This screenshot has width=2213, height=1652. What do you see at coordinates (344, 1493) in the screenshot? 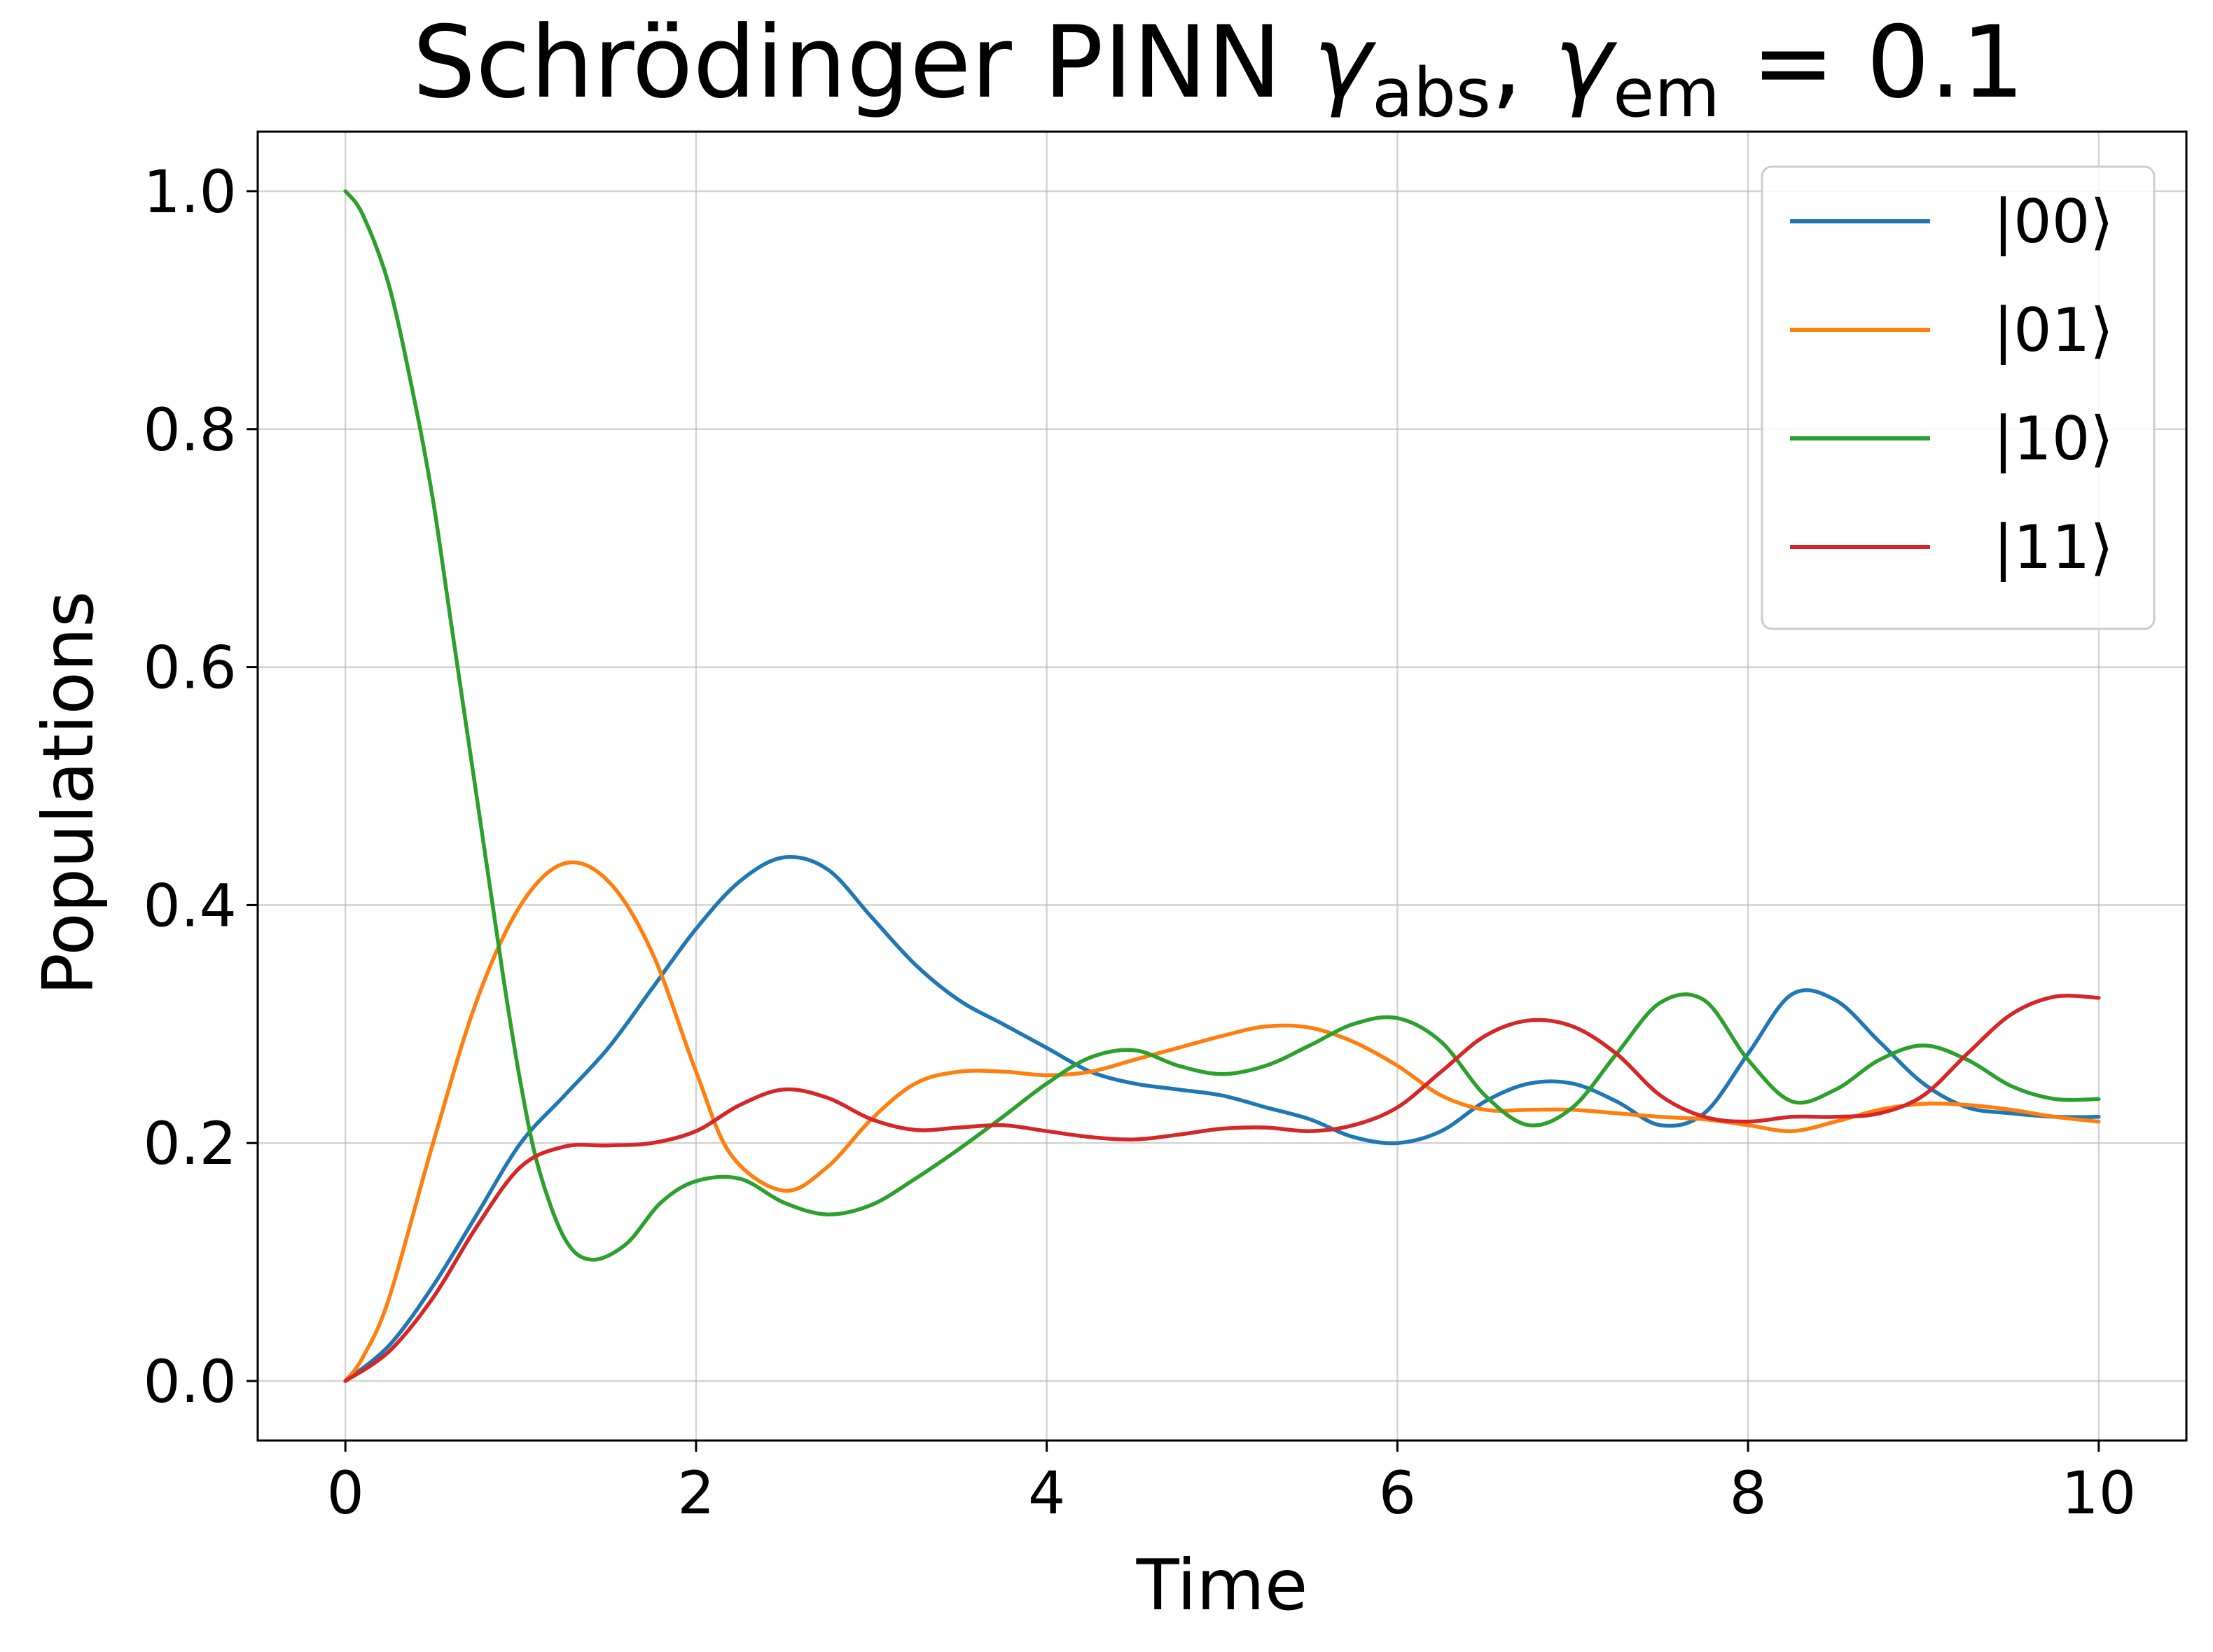
I see `x-tick-label: 0` at bounding box center [344, 1493].